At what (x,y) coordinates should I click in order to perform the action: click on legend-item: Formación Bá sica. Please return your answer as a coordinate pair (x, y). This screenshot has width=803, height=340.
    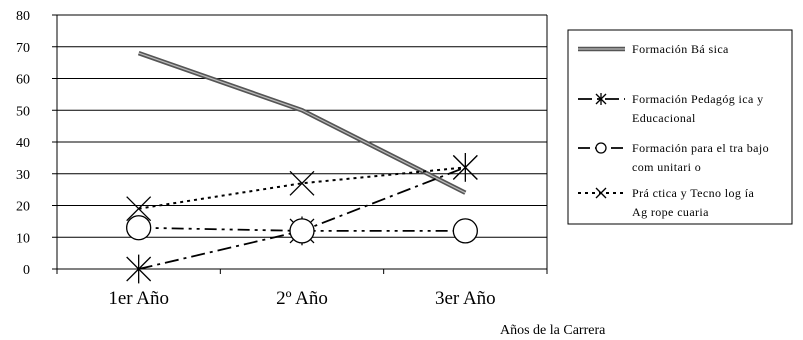
    Looking at the image, I should click on (653, 49).